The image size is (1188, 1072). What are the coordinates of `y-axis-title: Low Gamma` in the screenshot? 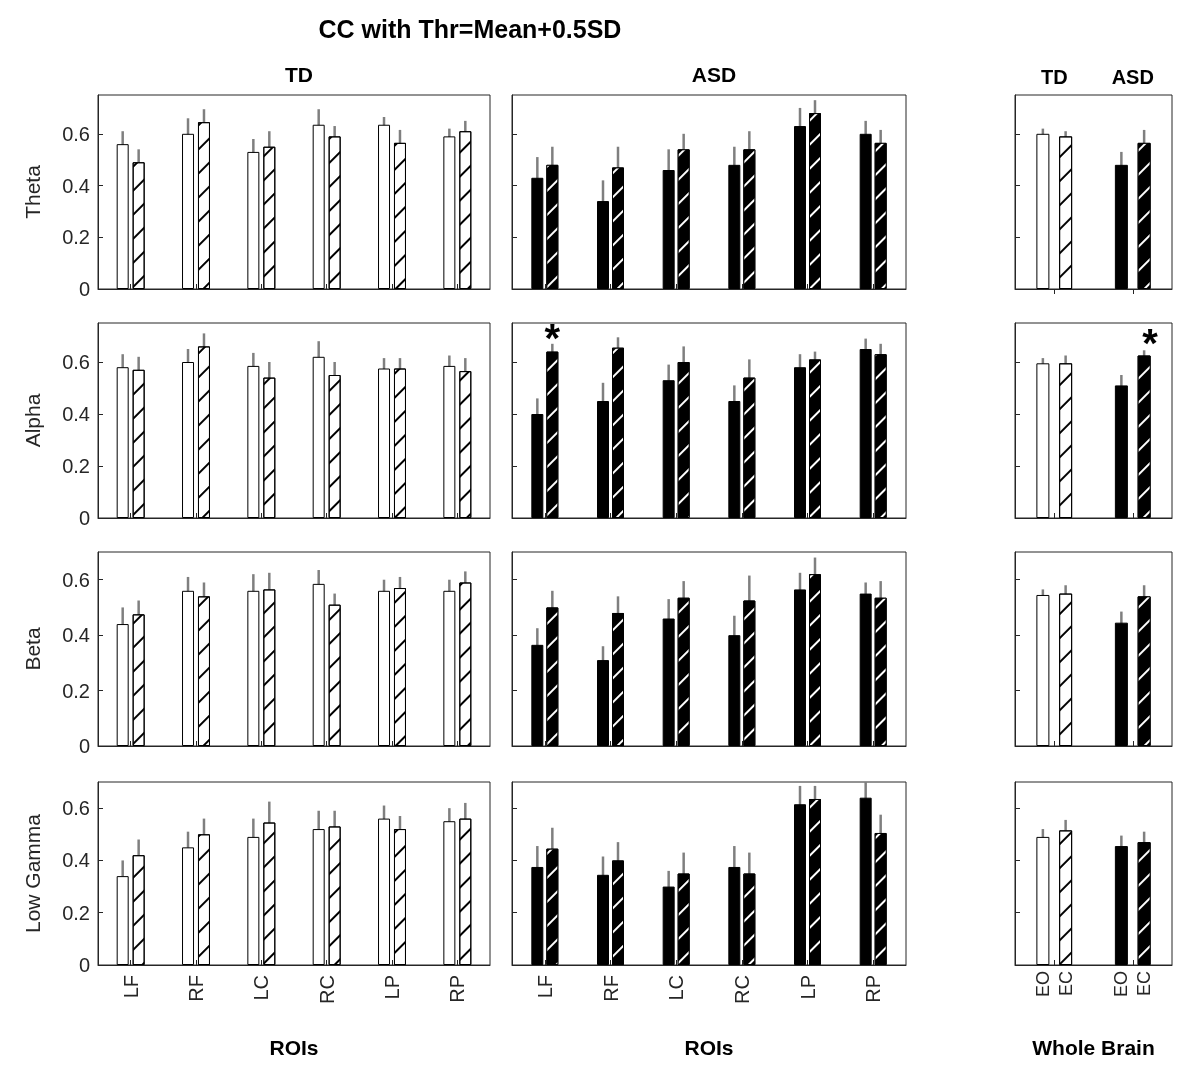 It's located at (32, 873).